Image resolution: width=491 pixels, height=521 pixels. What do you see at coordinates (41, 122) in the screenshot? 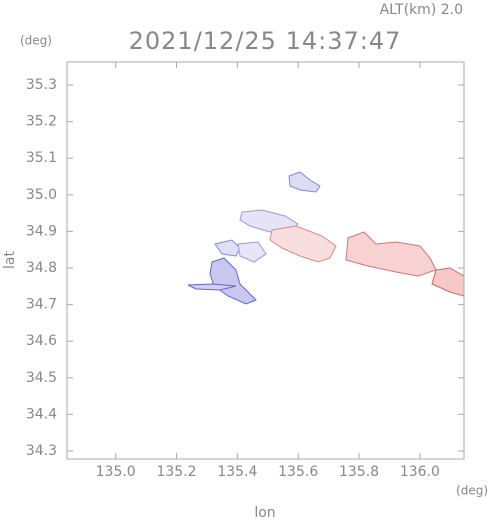
I see `y-tick-label: 35.2` at bounding box center [41, 122].